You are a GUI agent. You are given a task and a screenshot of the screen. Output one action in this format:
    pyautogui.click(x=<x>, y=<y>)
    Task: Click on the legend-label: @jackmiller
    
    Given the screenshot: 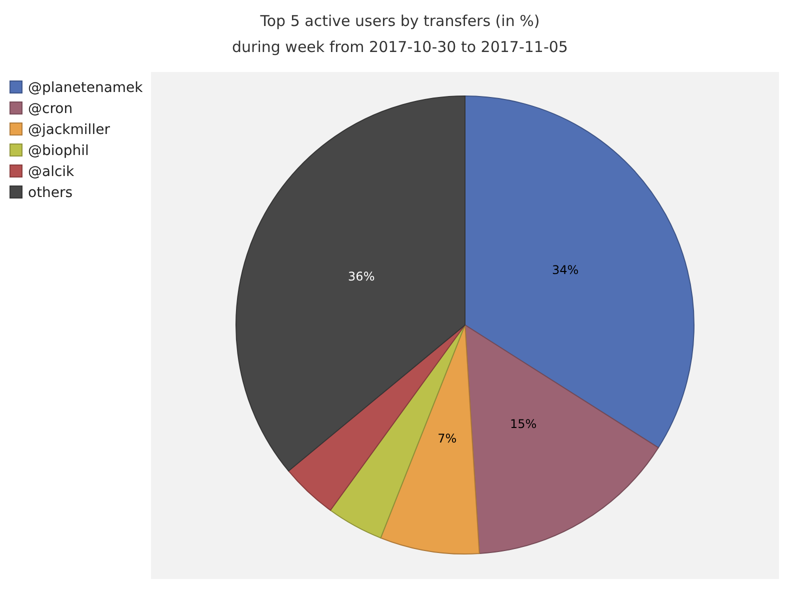 What is the action you would take?
    pyautogui.click(x=69, y=130)
    